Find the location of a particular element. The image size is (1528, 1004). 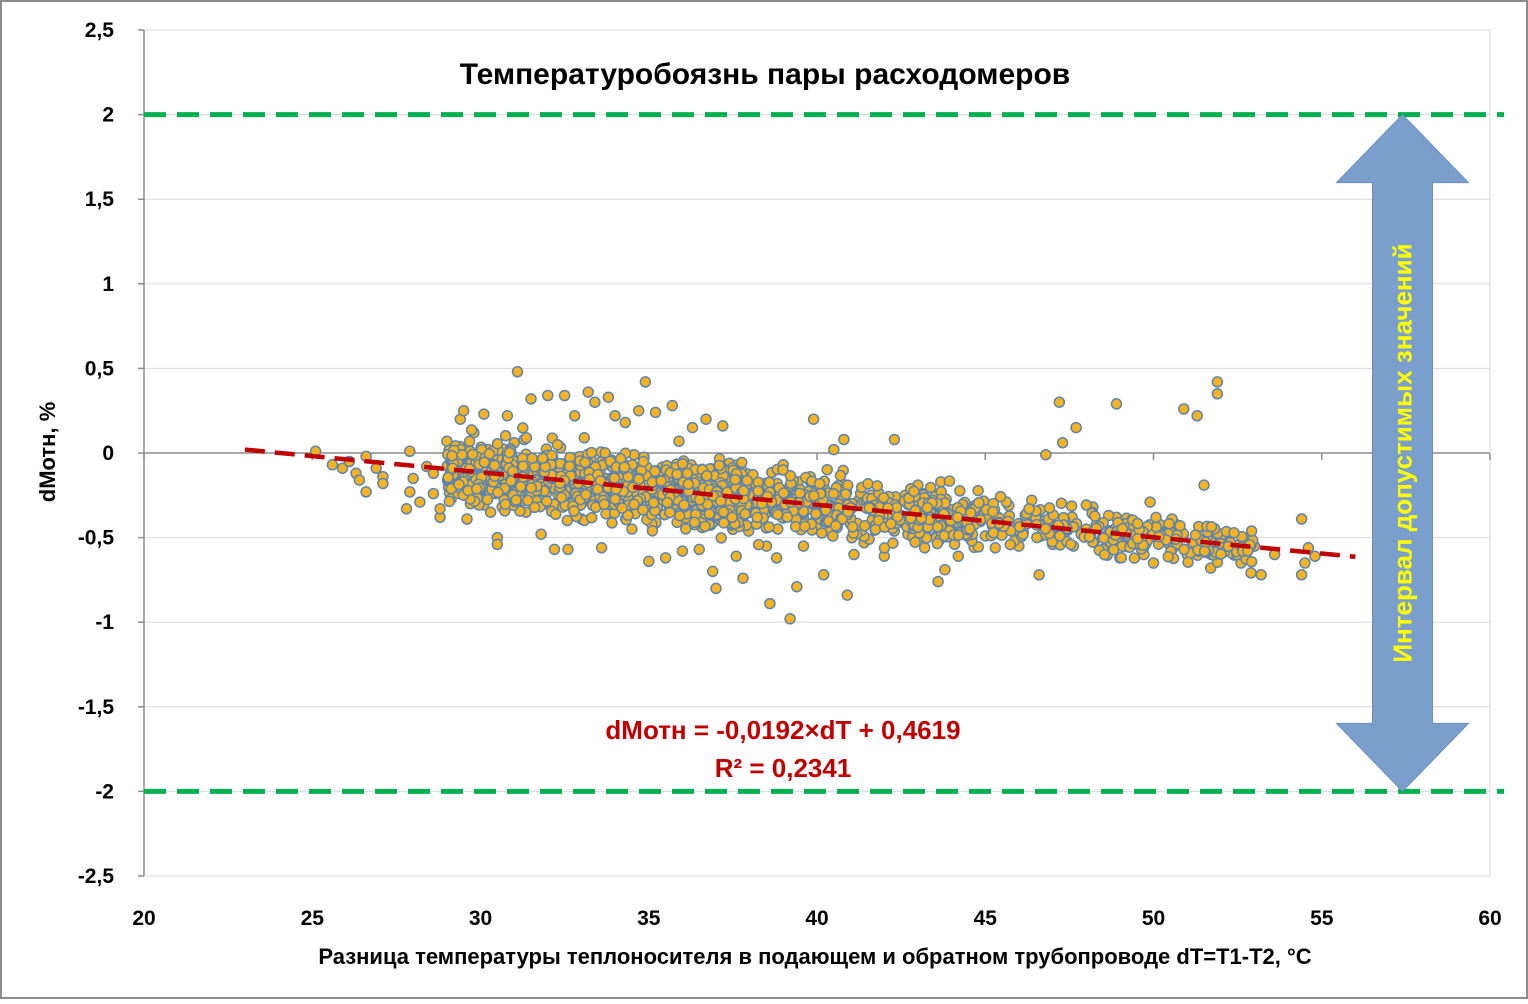

x-tick-label: 35 is located at coordinates (649, 918).